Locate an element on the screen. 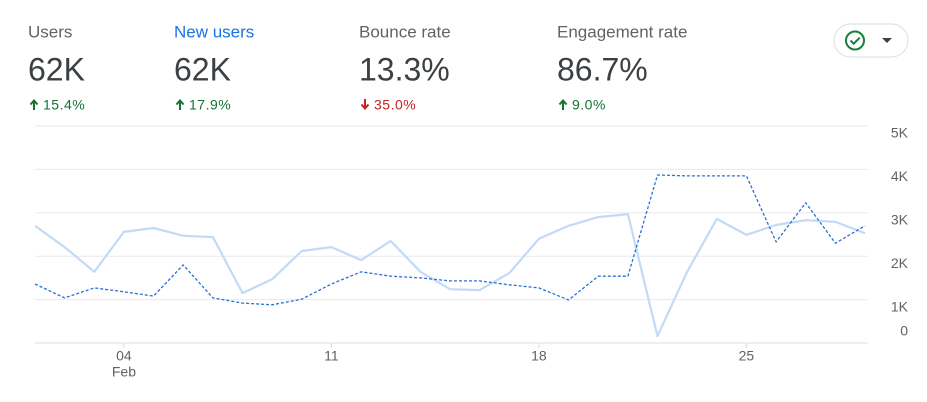 This screenshot has height=402, width=927. y-tick-label: 0 is located at coordinates (904, 331).